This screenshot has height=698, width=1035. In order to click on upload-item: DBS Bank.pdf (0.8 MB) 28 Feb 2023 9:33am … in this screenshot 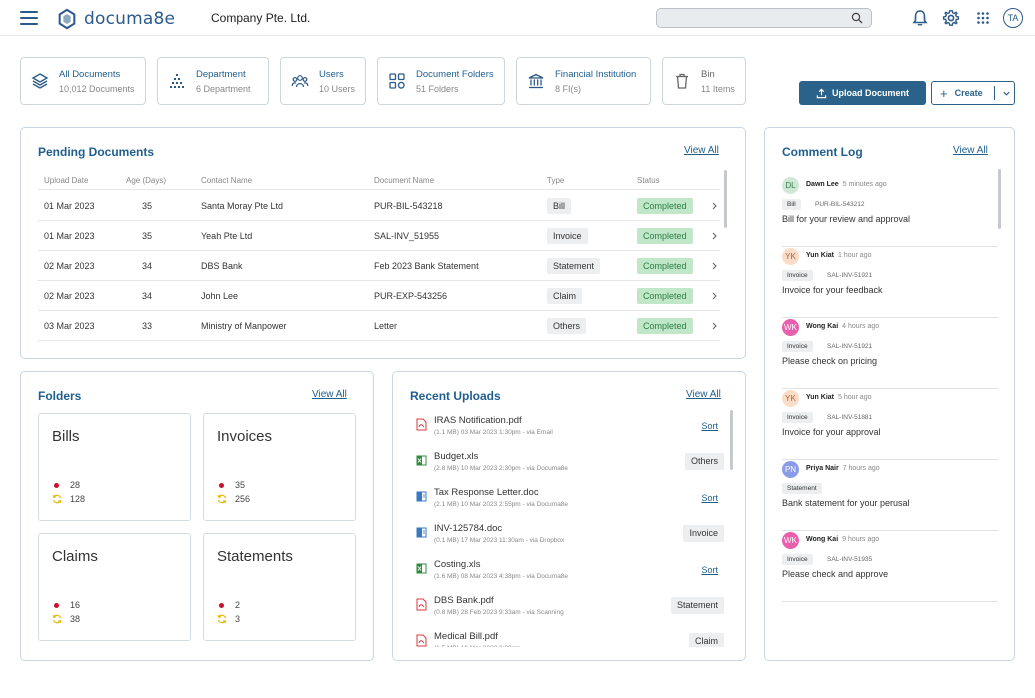, I will do `click(570, 612)`.